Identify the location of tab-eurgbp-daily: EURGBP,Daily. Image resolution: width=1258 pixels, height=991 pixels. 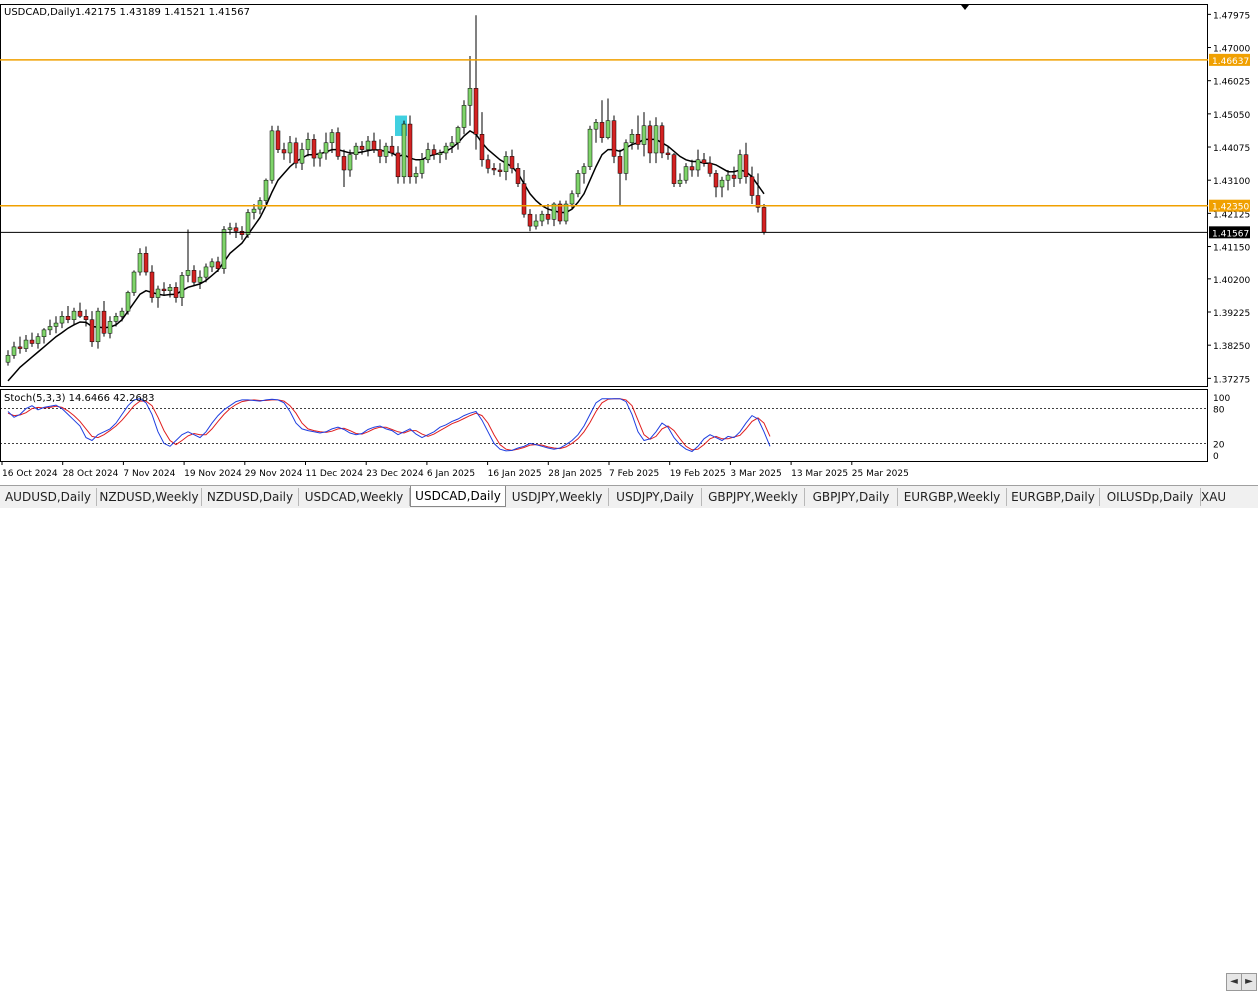
(1053, 497).